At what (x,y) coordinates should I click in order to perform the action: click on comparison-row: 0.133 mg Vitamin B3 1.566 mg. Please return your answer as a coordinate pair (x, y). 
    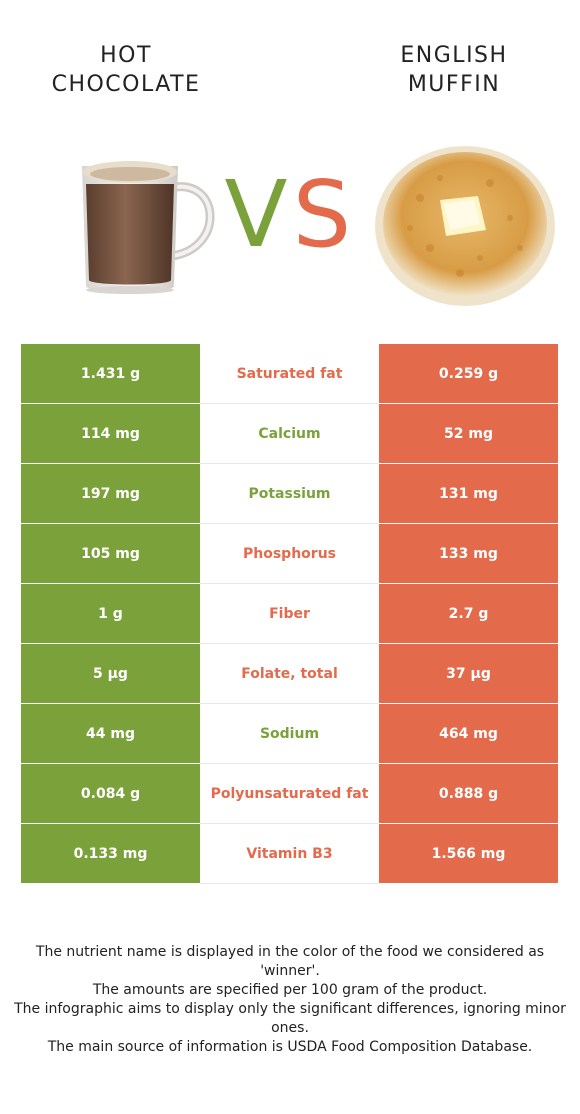
    Looking at the image, I should click on (289, 853).